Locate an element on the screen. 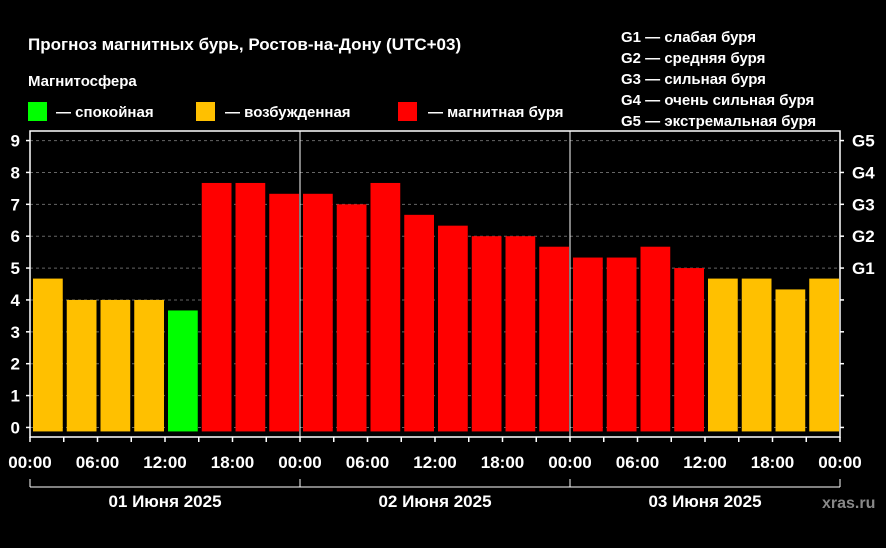 This screenshot has width=886, height=548. g-tick-label-G3: G3 is located at coordinates (863, 204).